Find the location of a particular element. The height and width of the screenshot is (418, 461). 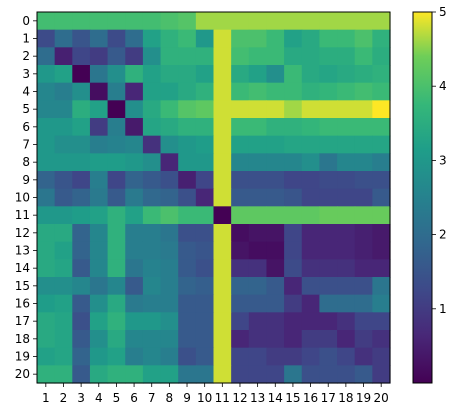

y-tick-label: 2 is located at coordinates (26, 56).